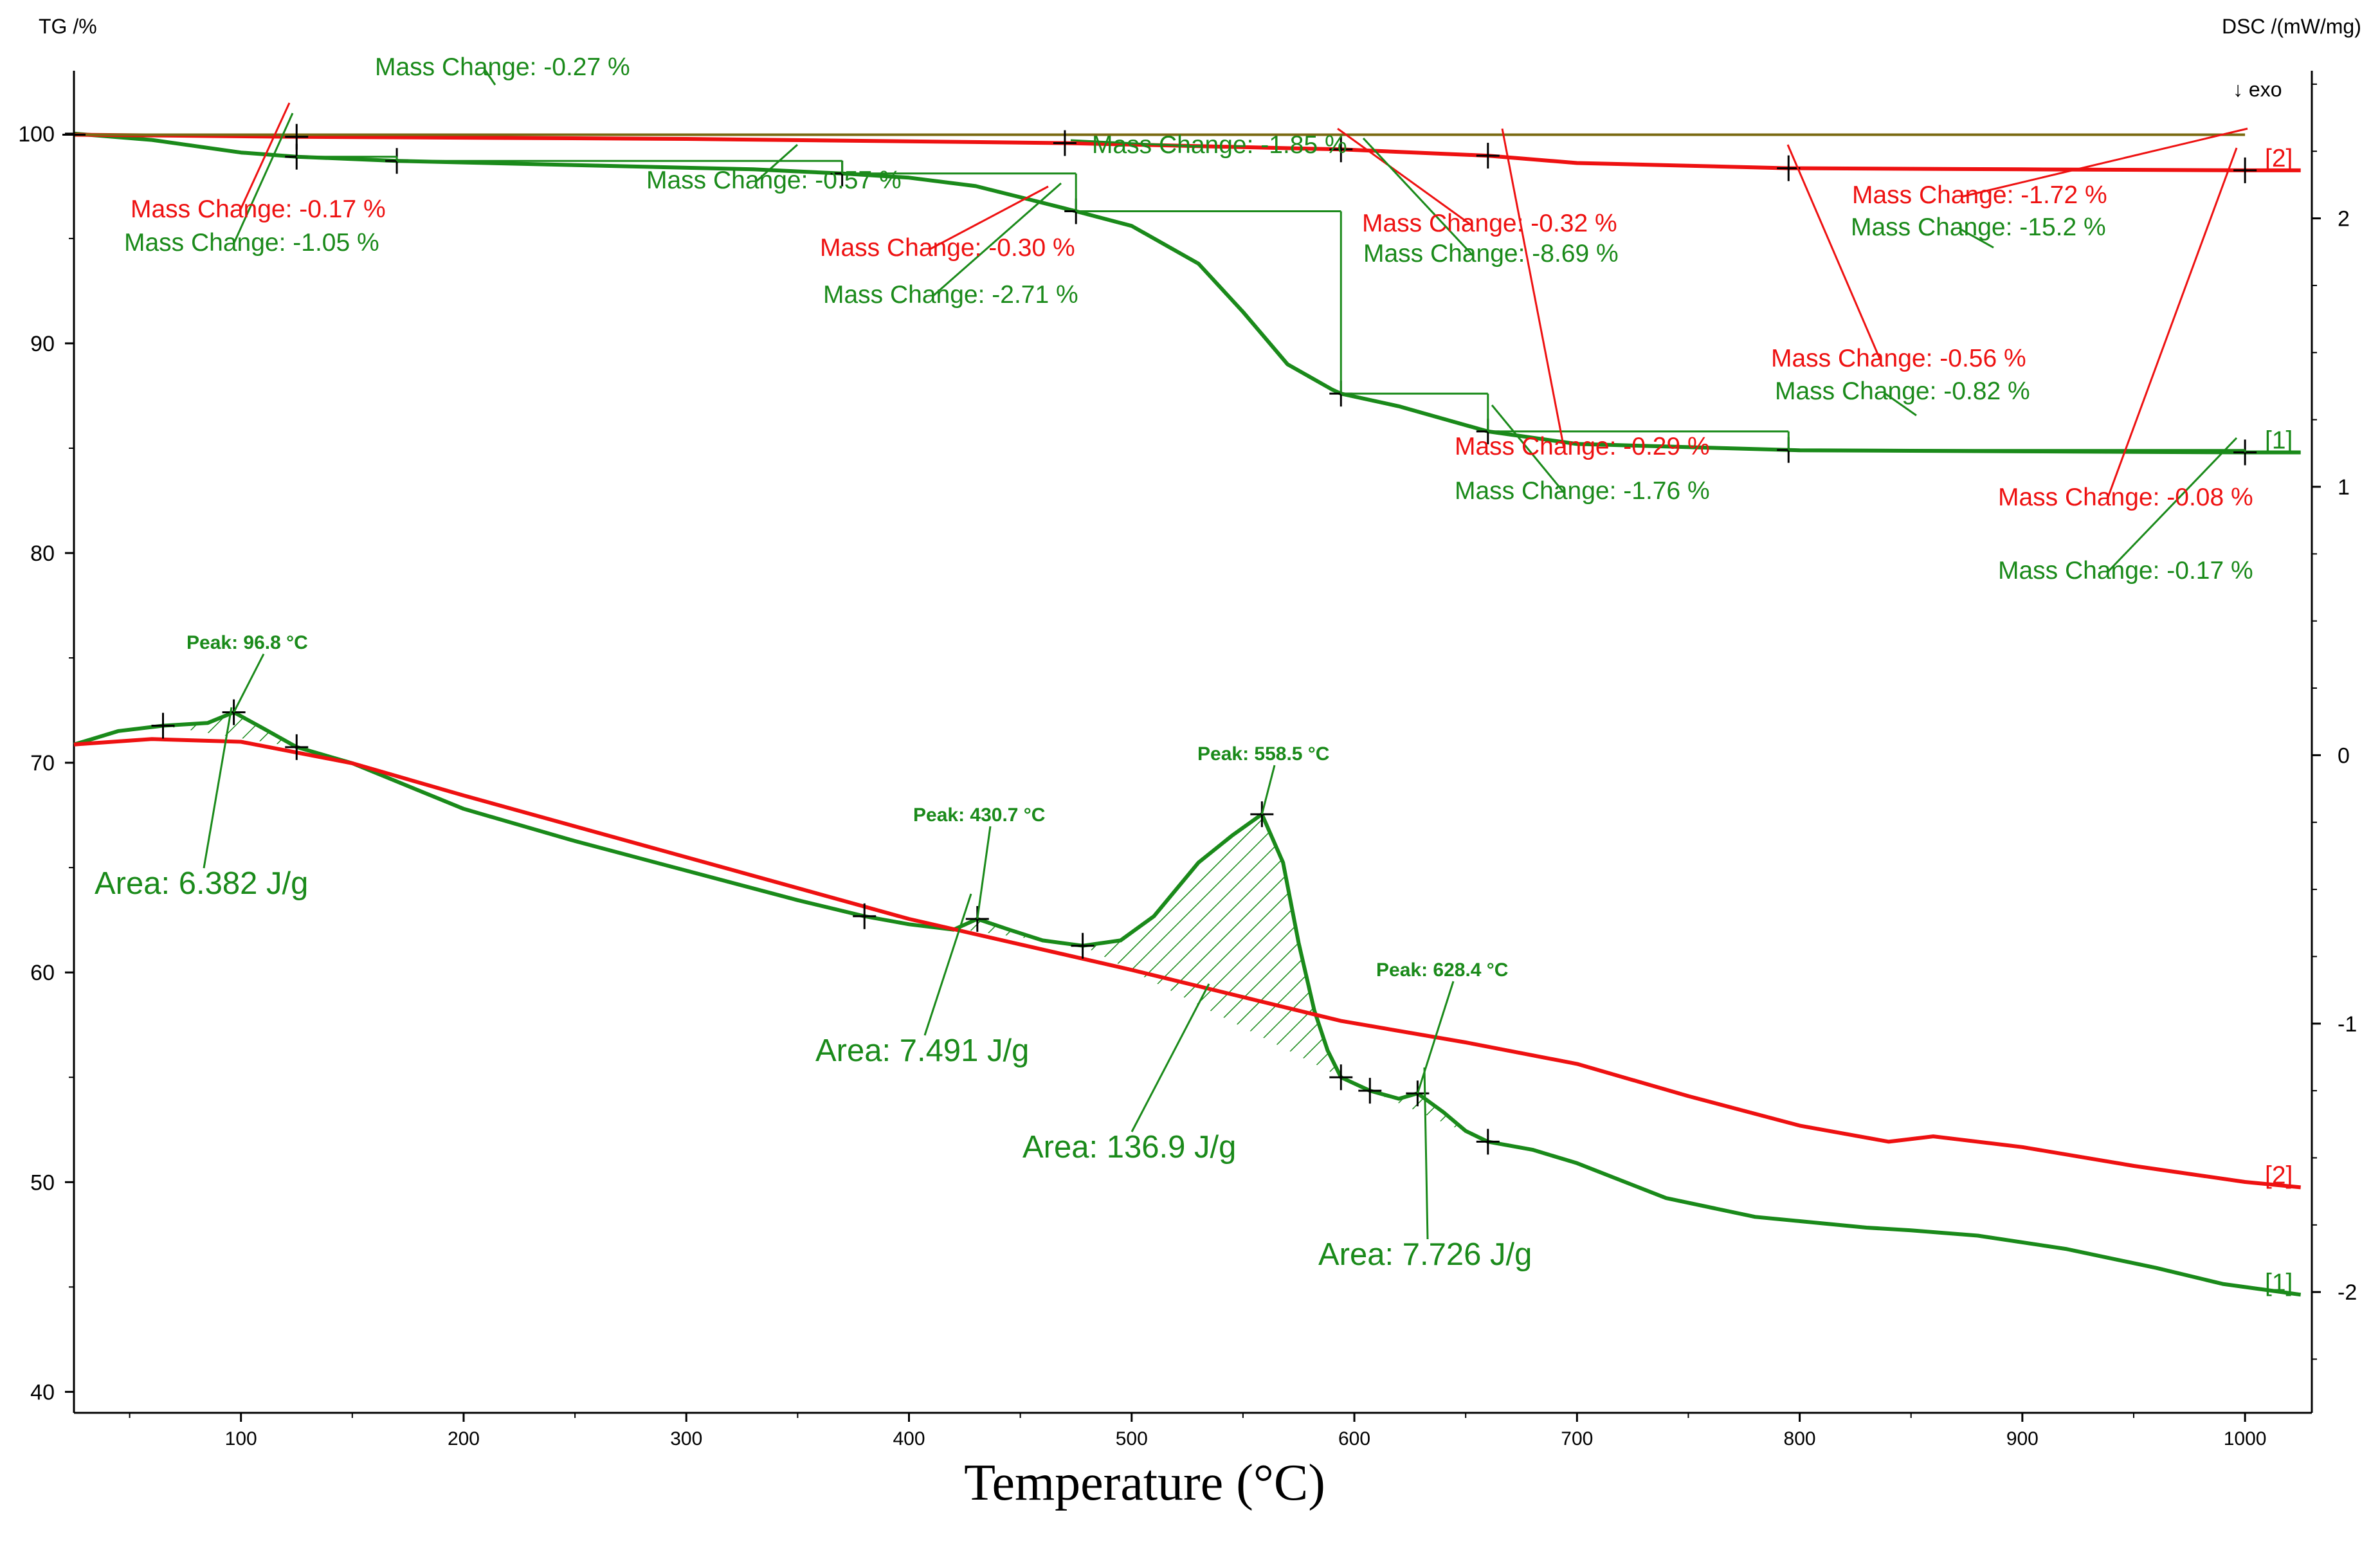 This screenshot has width=2380, height=1544. I want to click on y-left-tick-label: 60, so click(42, 973).